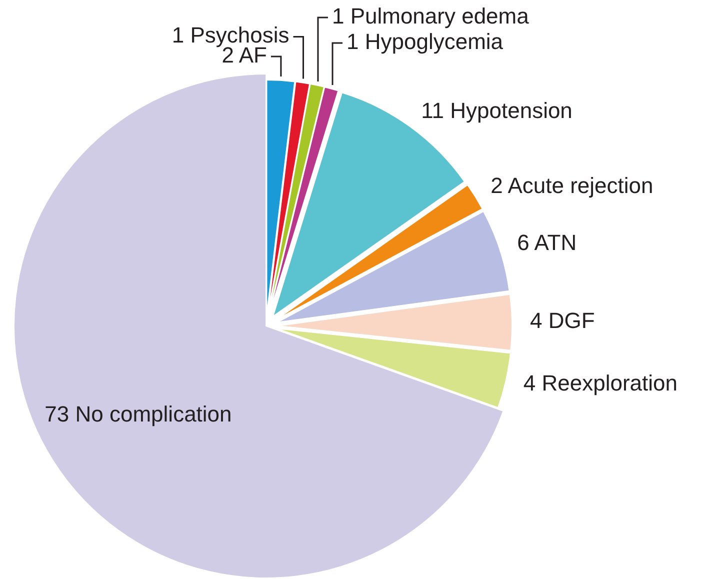 The image size is (711, 579). I want to click on slice-label: 4 DGF, so click(562, 320).